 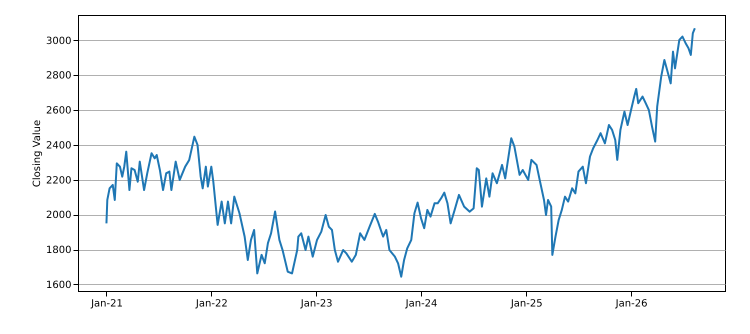 I want to click on y-tick-label: 2800, so click(x=59, y=76).